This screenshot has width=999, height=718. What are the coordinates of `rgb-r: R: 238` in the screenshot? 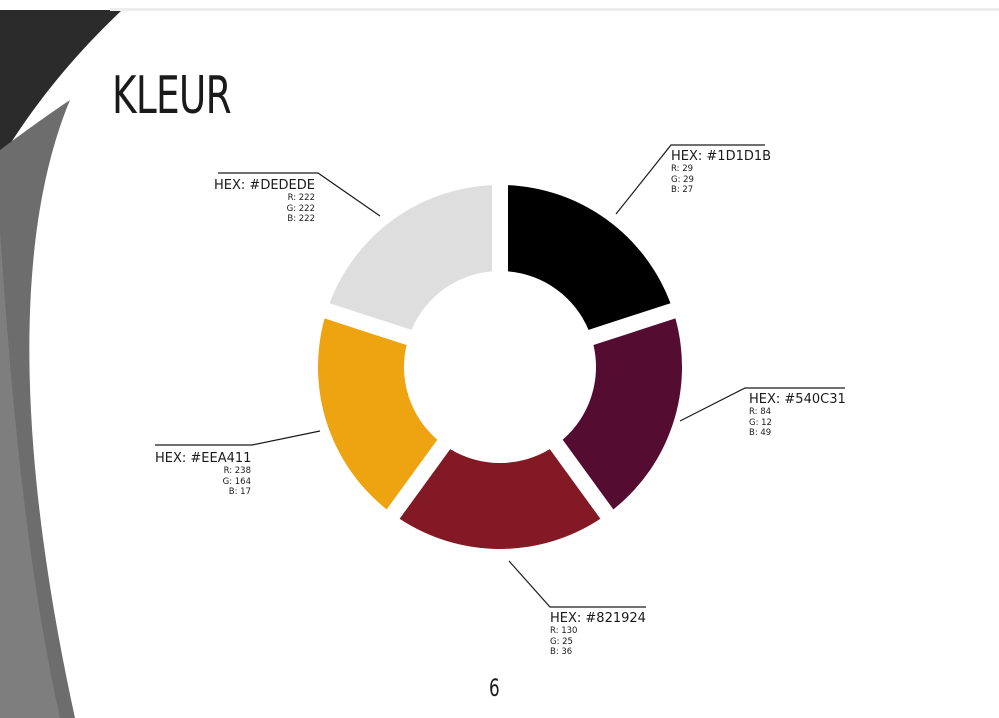 It's located at (237, 471).